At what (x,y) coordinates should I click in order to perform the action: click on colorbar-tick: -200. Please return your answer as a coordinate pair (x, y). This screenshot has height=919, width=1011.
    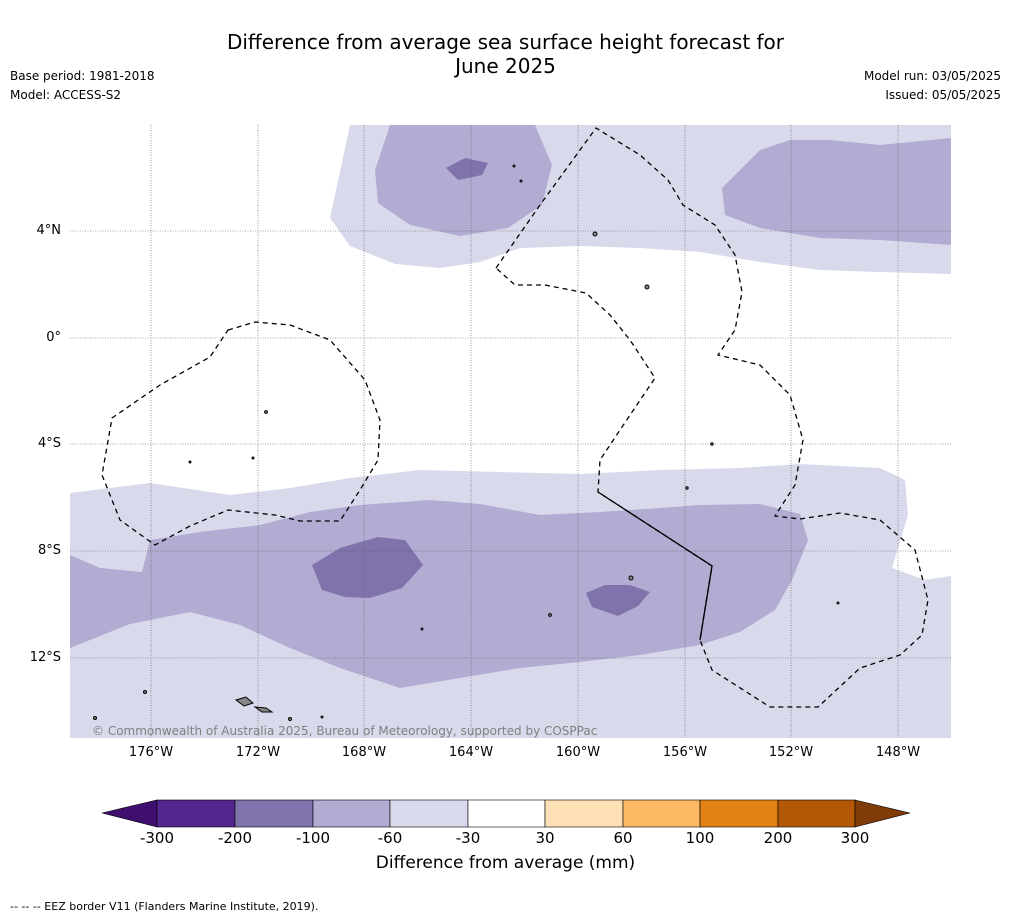
    Looking at the image, I should click on (235, 838).